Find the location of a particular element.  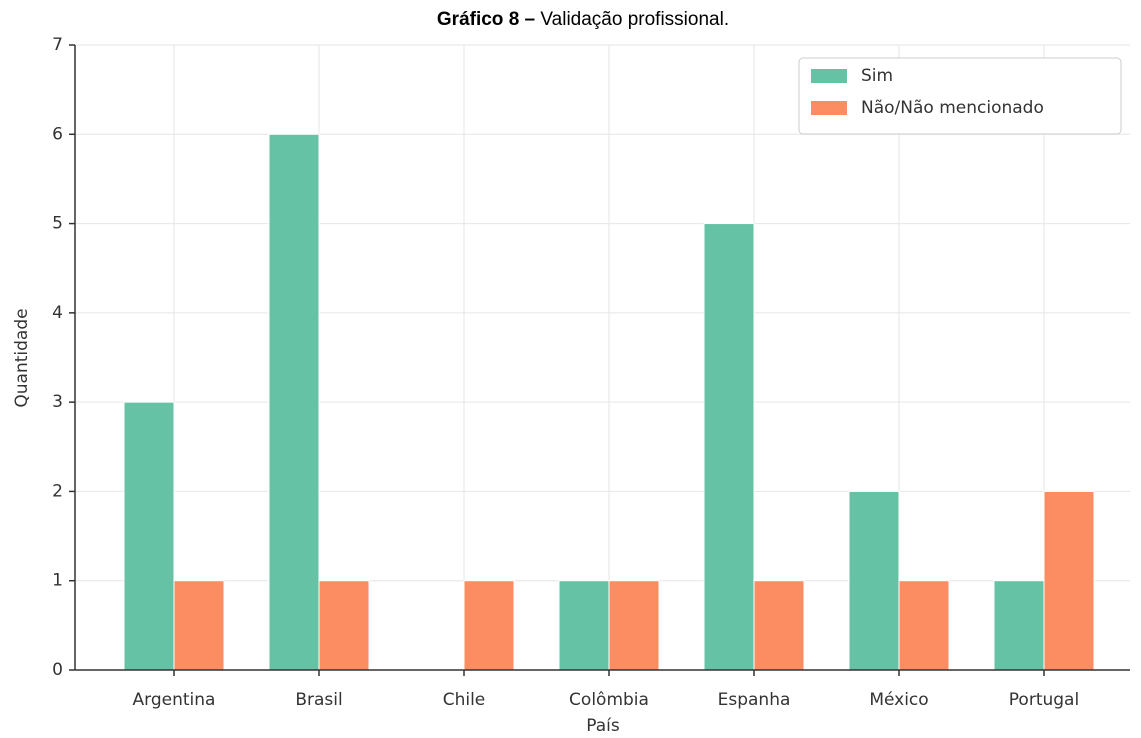

y-tick-label: 1 is located at coordinates (57, 581).